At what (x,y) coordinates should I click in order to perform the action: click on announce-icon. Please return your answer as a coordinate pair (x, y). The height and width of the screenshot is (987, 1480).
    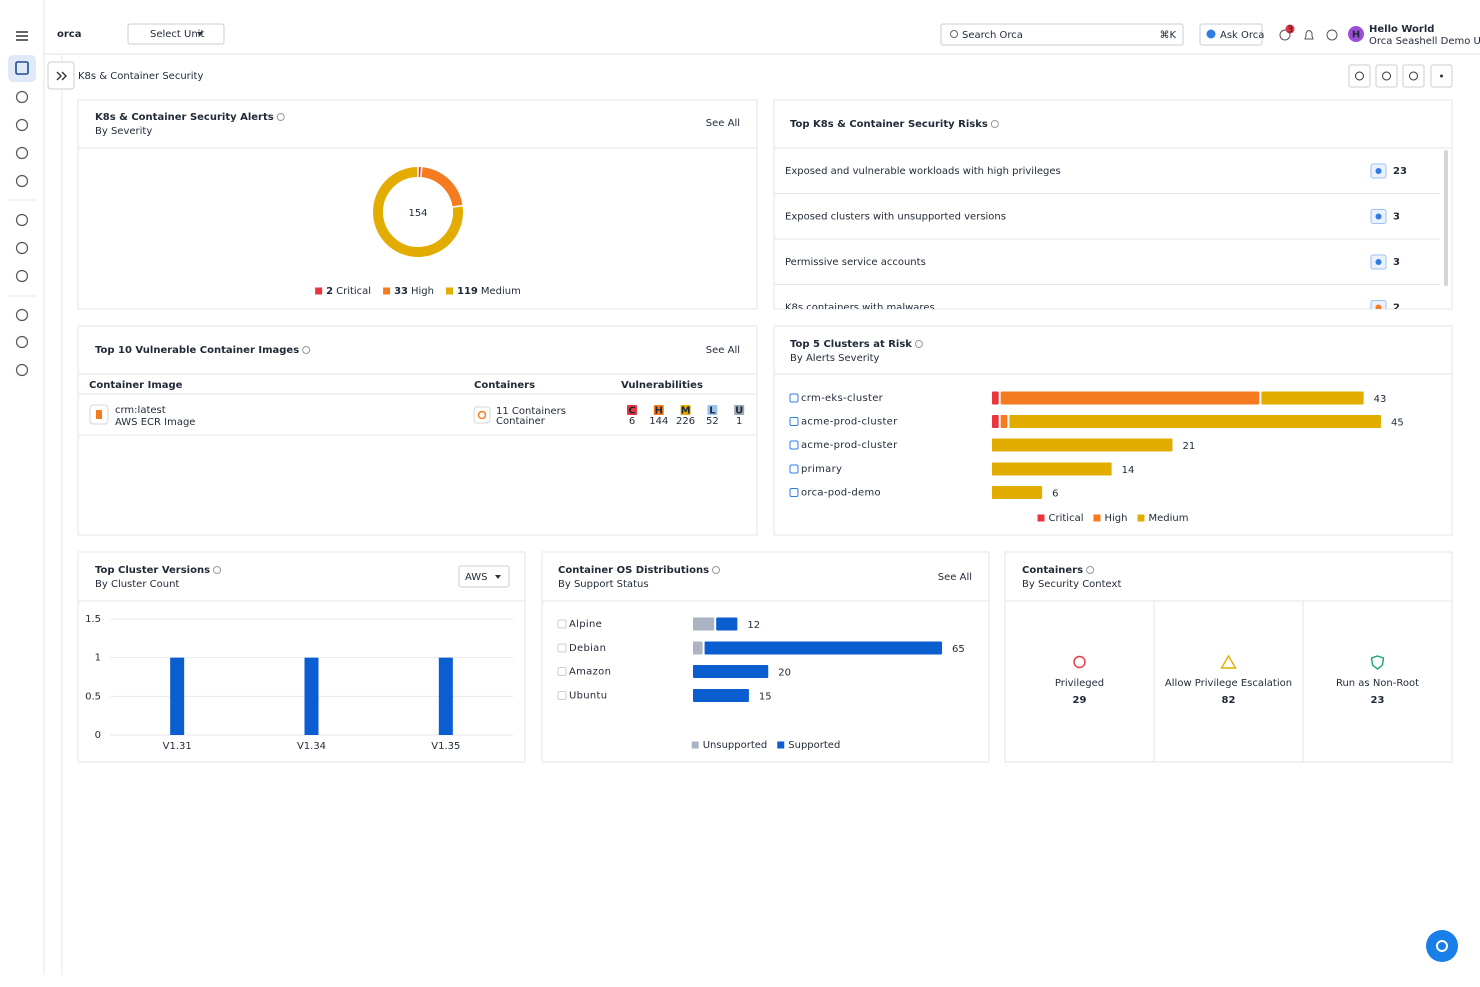
    Looking at the image, I should click on (1285, 35).